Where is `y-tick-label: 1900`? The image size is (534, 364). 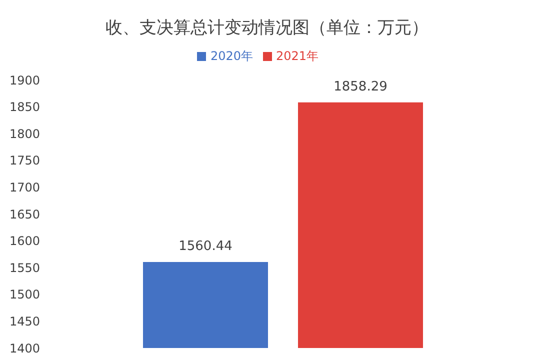
y-tick-label: 1900 is located at coordinates (24, 80).